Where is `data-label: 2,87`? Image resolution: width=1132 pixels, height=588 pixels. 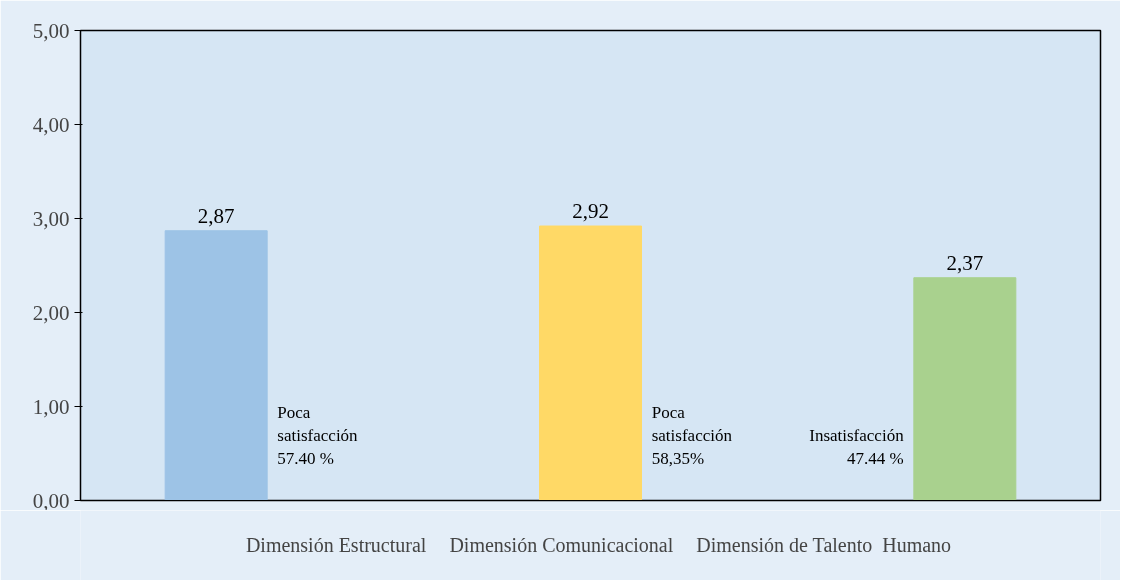 data-label: 2,87 is located at coordinates (216, 215).